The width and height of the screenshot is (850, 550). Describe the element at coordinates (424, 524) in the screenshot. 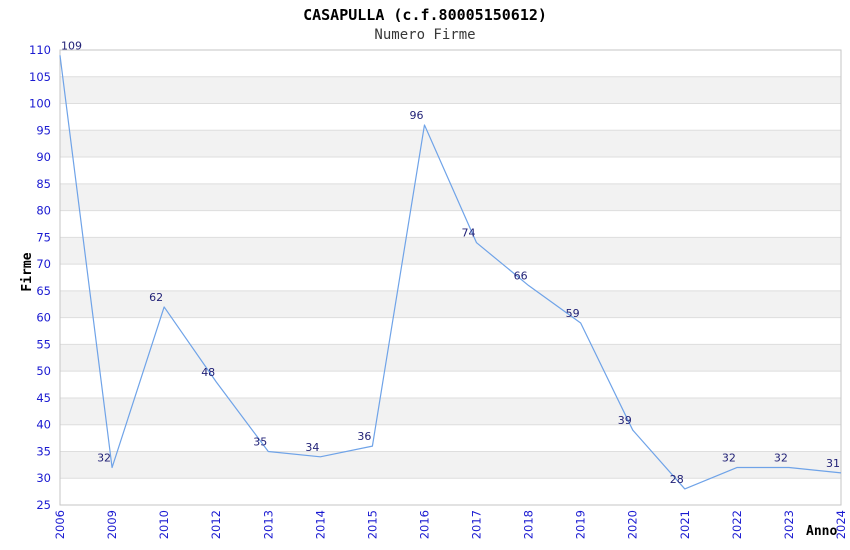

I see `x-tick-label: 2016` at that location.